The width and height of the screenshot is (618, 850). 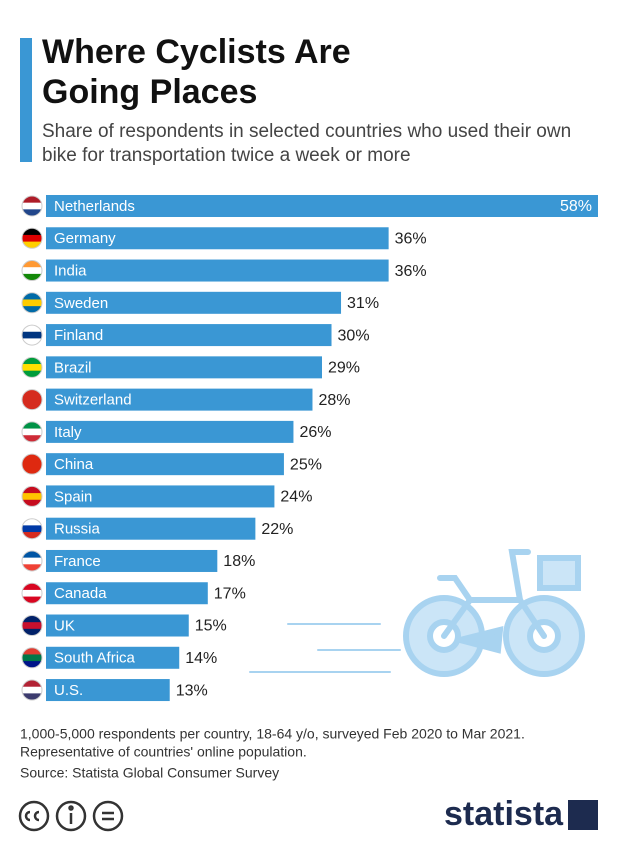 I want to click on license-icons, so click(x=71, y=816).